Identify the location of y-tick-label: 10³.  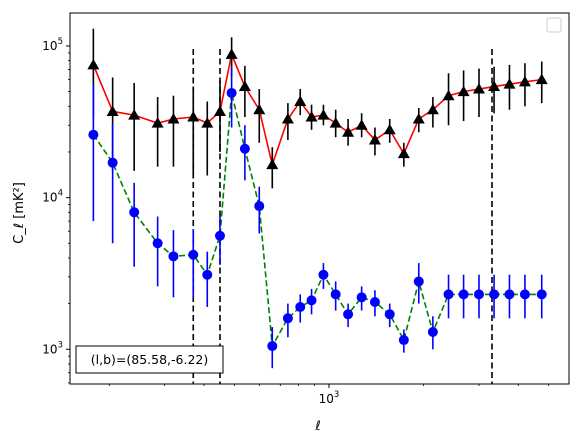
(52, 348).